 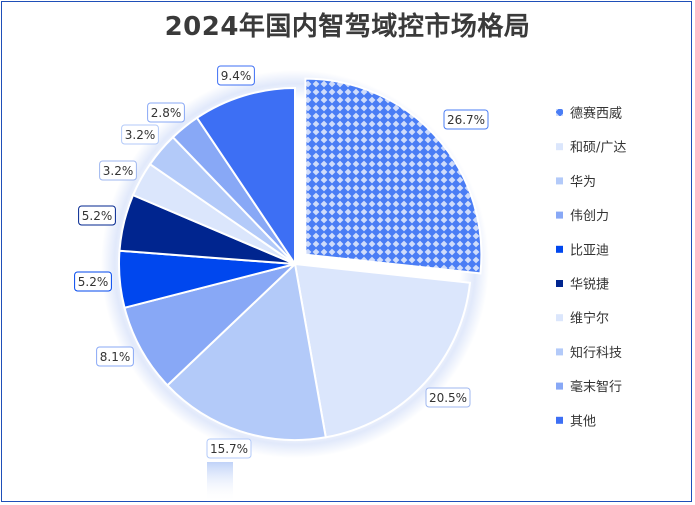 What do you see at coordinates (589, 216) in the screenshot?
I see `legend-label: 伟创力` at bounding box center [589, 216].